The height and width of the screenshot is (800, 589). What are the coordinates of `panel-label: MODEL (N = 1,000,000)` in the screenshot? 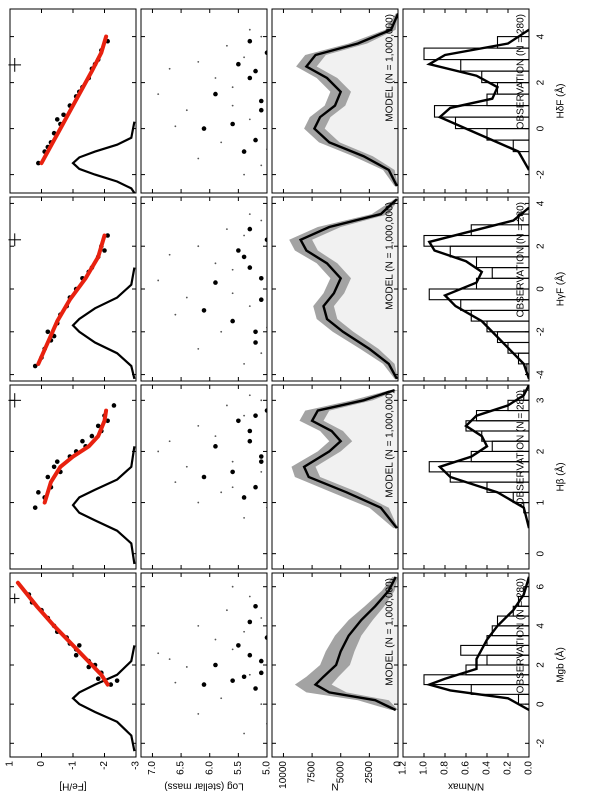 It's located at (390, 256).